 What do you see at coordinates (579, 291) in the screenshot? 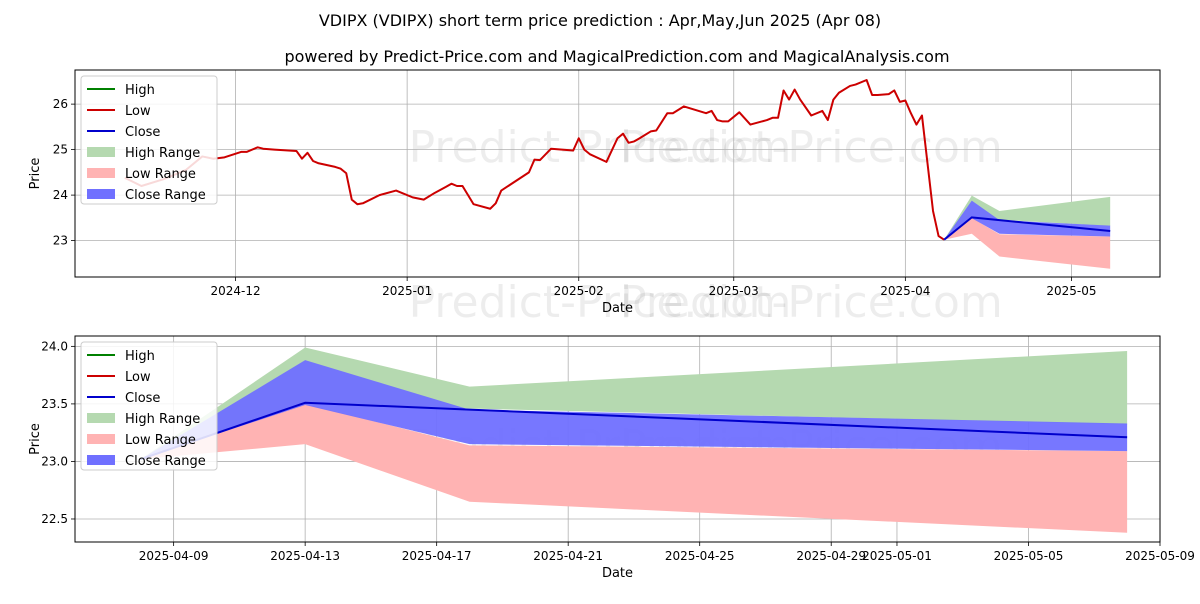
I see `x-tick-label: 2025-02` at bounding box center [579, 291].